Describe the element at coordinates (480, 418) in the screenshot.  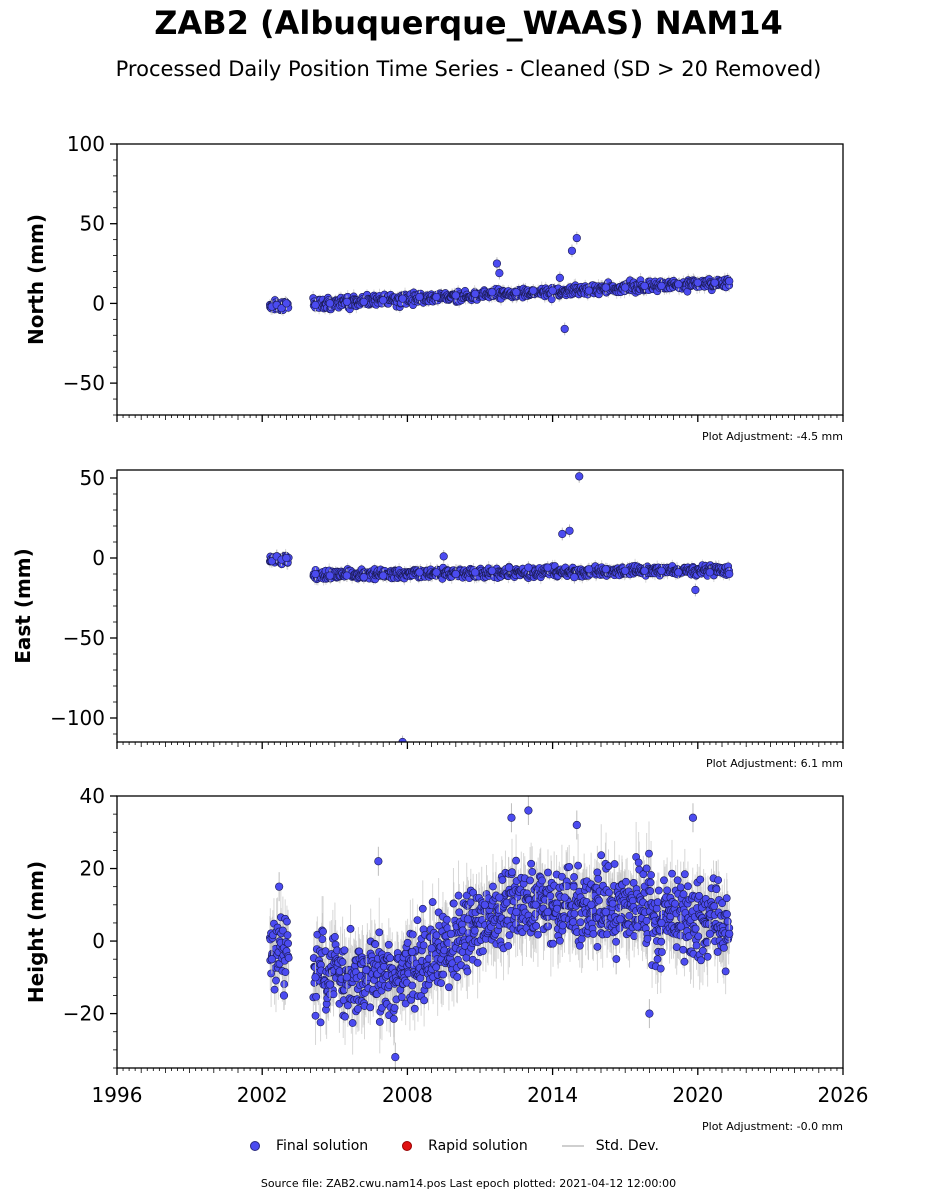
I see `x-ticks` at that location.